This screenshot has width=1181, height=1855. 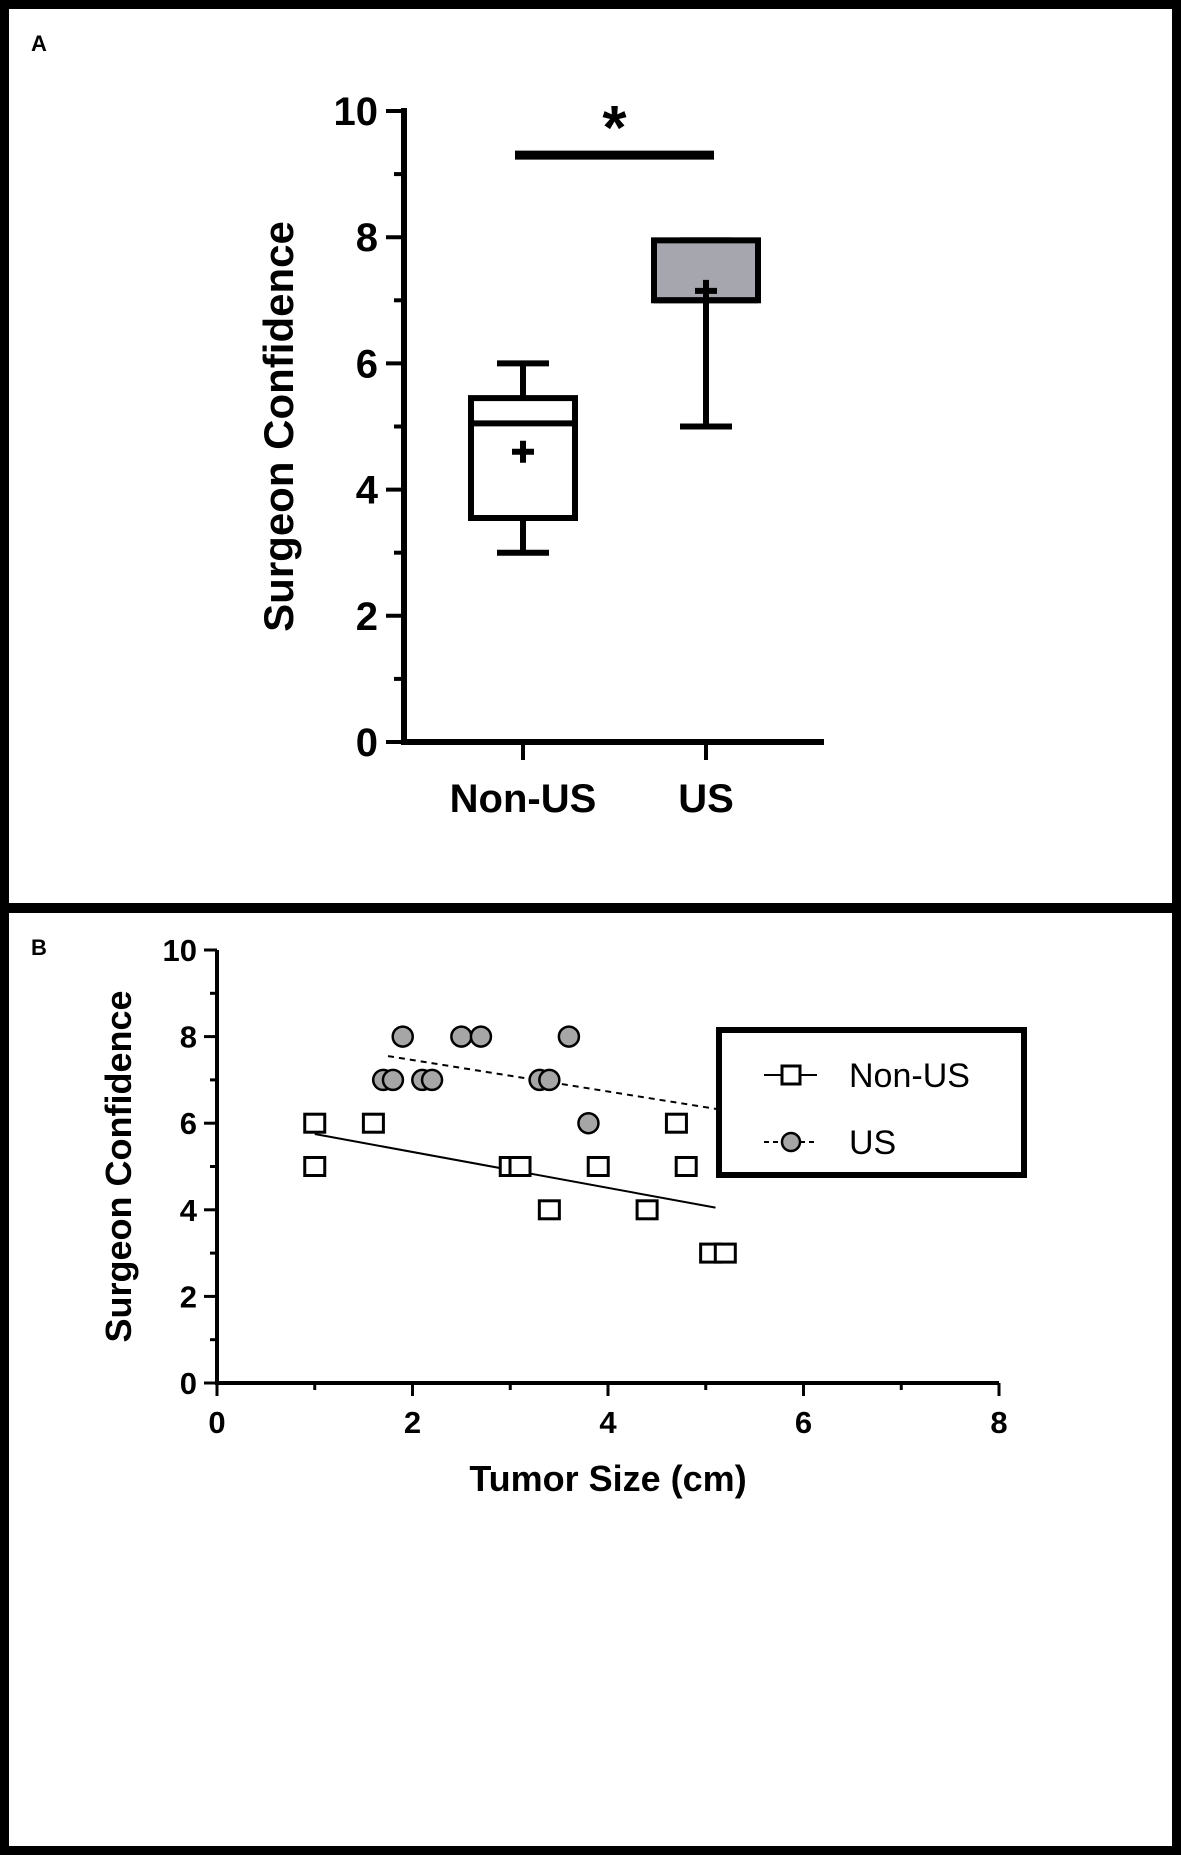 What do you see at coordinates (871, 1102) in the screenshot?
I see `legend-box` at bounding box center [871, 1102].